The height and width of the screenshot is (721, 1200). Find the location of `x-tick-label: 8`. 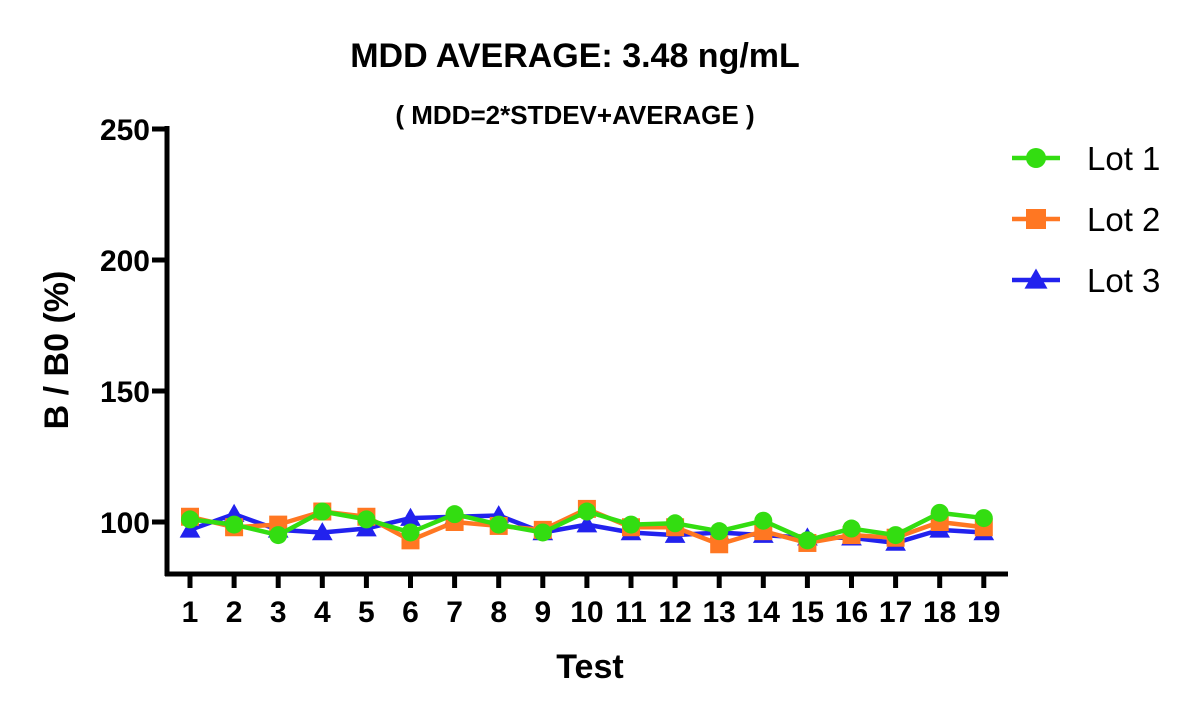

x-tick-label: 8 is located at coordinates (498, 612).